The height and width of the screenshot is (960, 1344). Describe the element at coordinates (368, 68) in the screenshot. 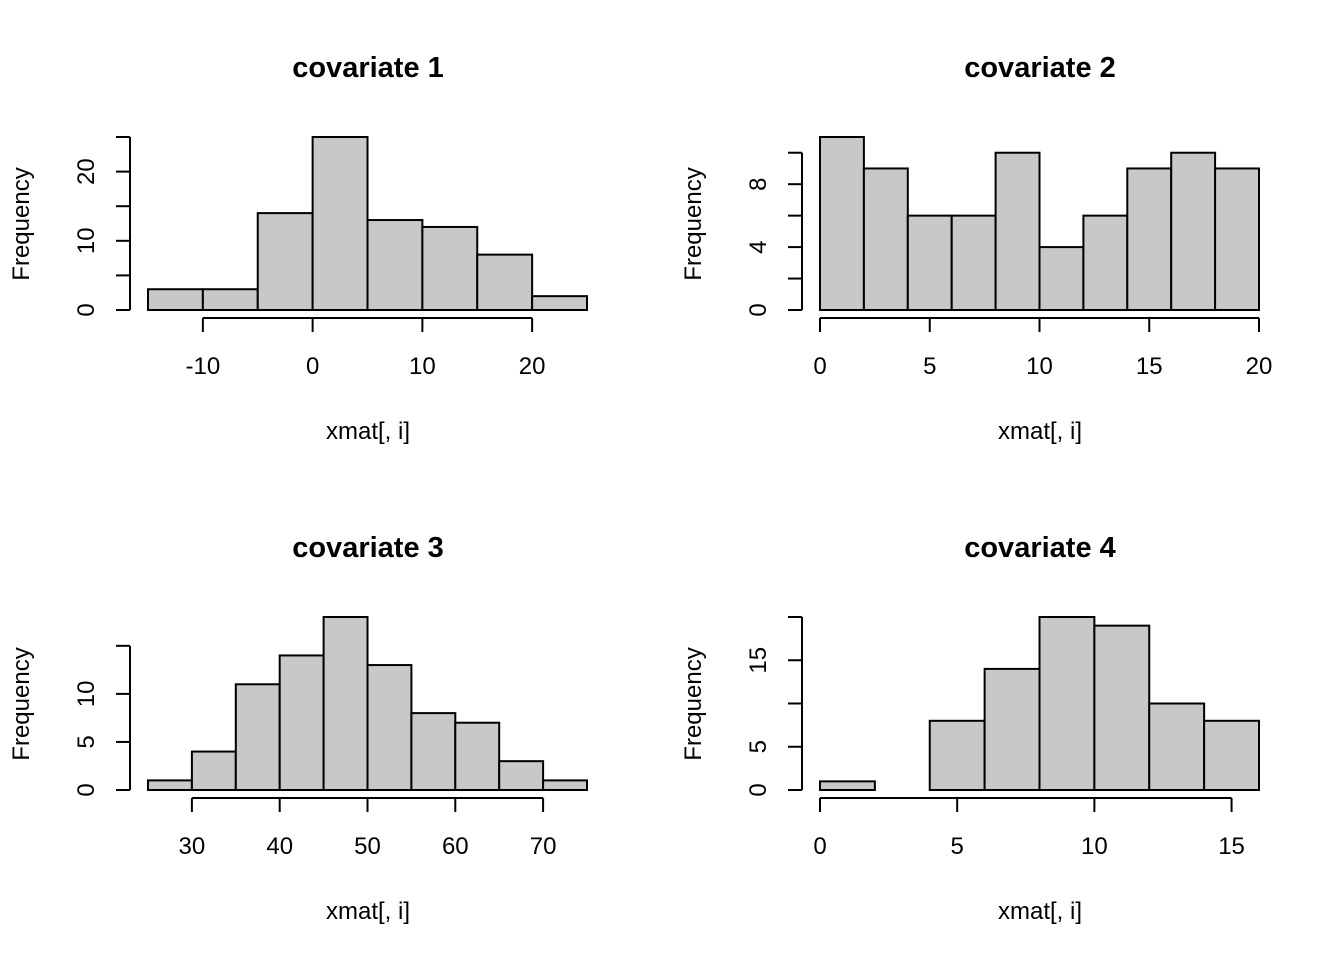

I see `chart-title: covariate 1` at that location.